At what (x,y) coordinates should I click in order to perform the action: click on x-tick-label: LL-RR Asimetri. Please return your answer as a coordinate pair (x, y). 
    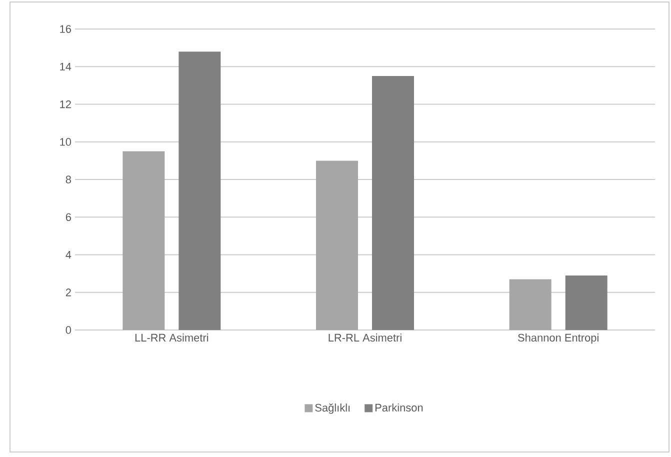
    Looking at the image, I should click on (171, 338).